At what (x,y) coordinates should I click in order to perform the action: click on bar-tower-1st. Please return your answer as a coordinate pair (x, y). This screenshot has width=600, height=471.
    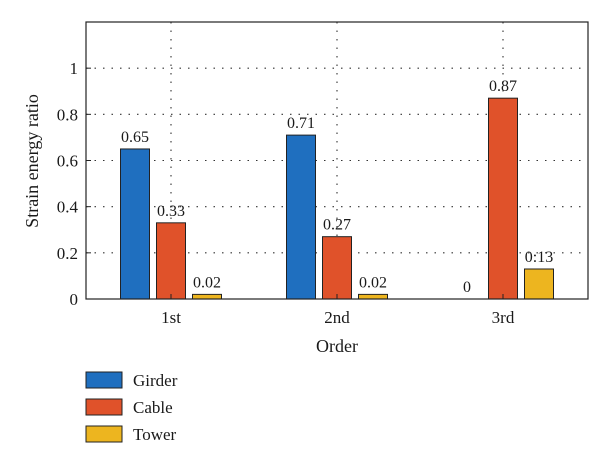
    Looking at the image, I should click on (207, 296).